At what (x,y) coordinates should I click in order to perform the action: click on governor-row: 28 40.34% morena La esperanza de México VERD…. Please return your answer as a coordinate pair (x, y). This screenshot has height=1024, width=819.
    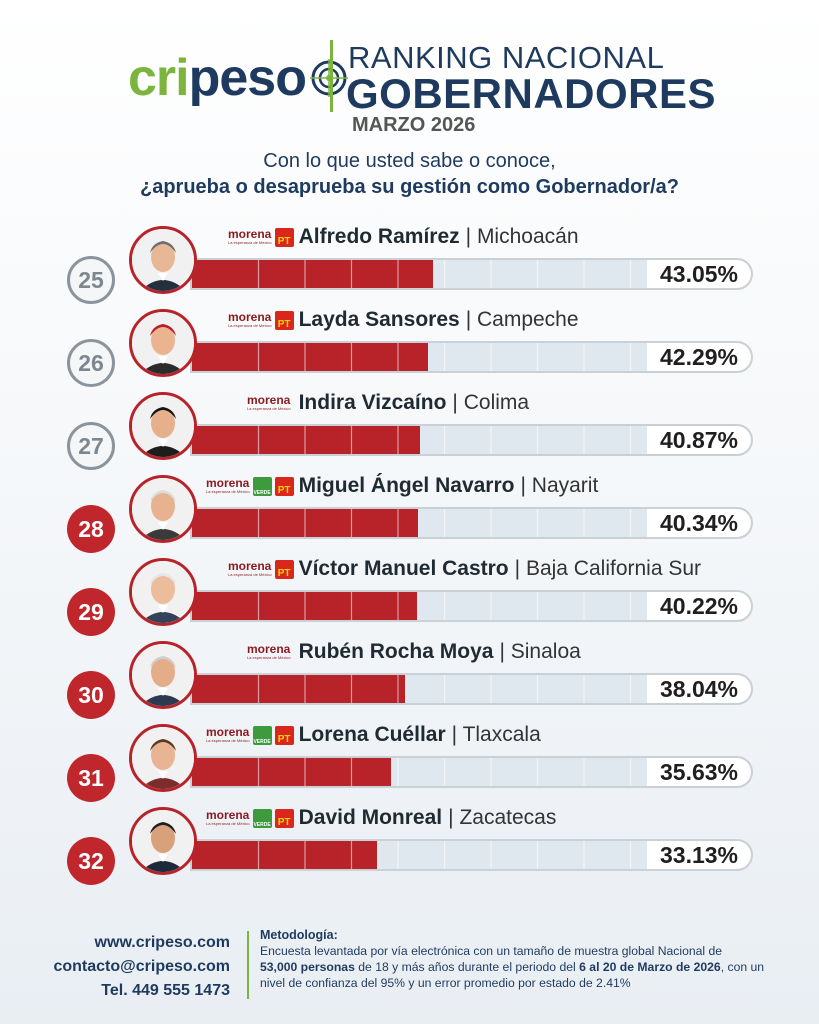
    Looking at the image, I should click on (409, 517).